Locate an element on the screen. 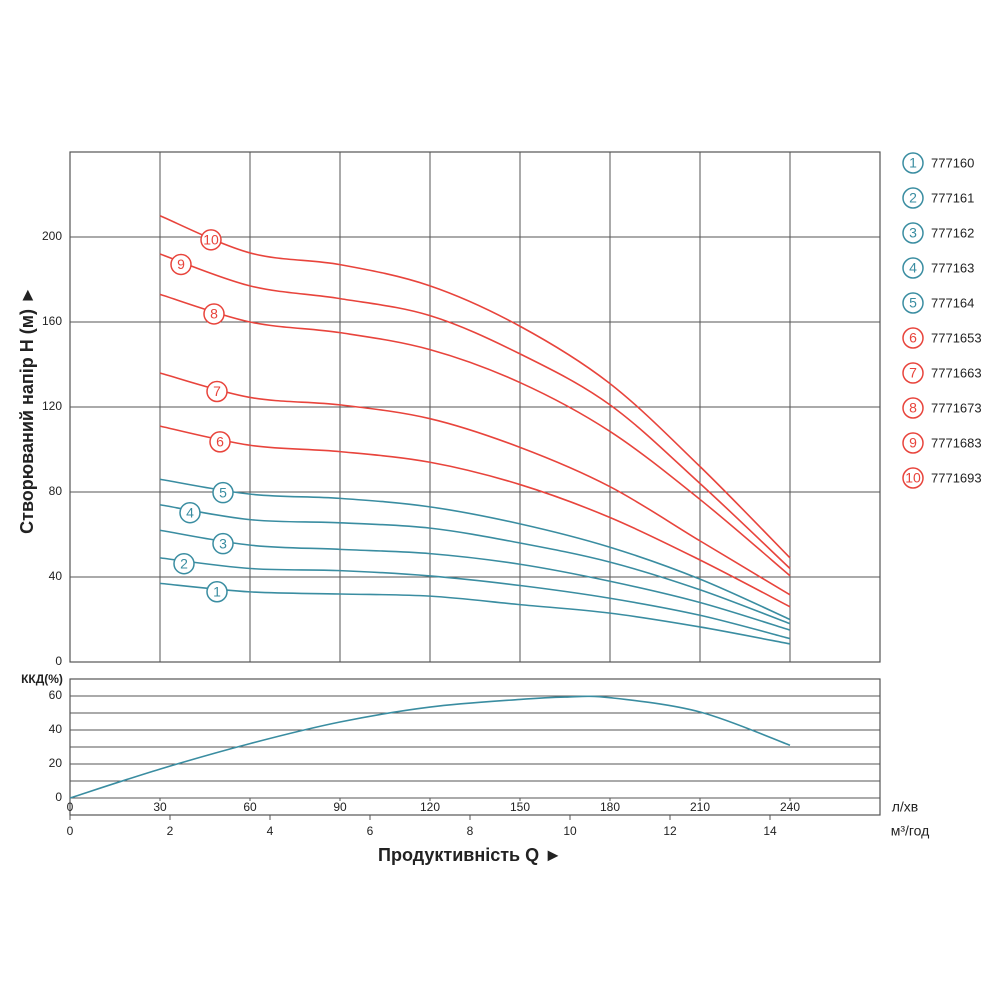  legend-number: 1 is located at coordinates (913, 163).